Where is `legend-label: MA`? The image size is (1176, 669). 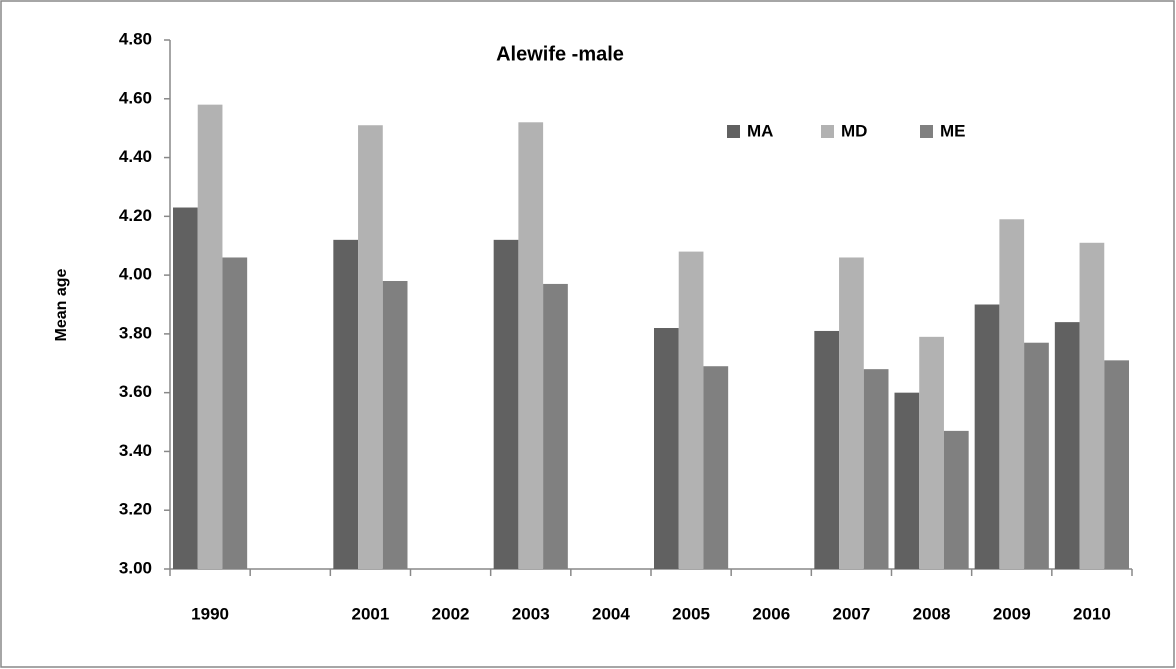 legend-label: MA is located at coordinates (760, 130).